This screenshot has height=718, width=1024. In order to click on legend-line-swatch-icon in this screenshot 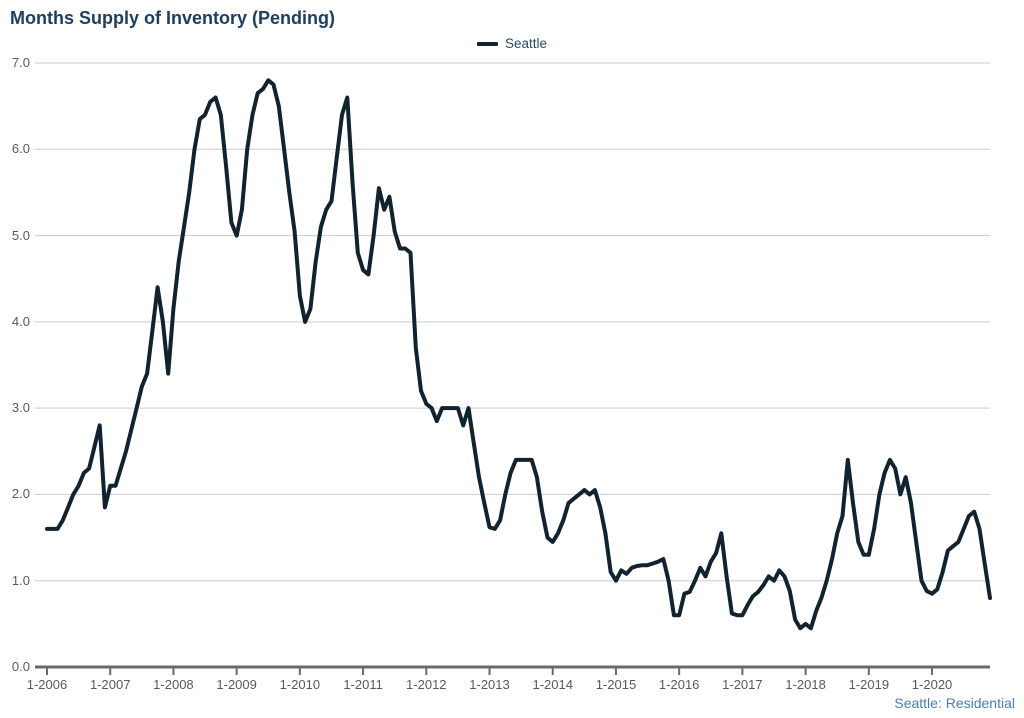, I will do `click(487, 43)`.